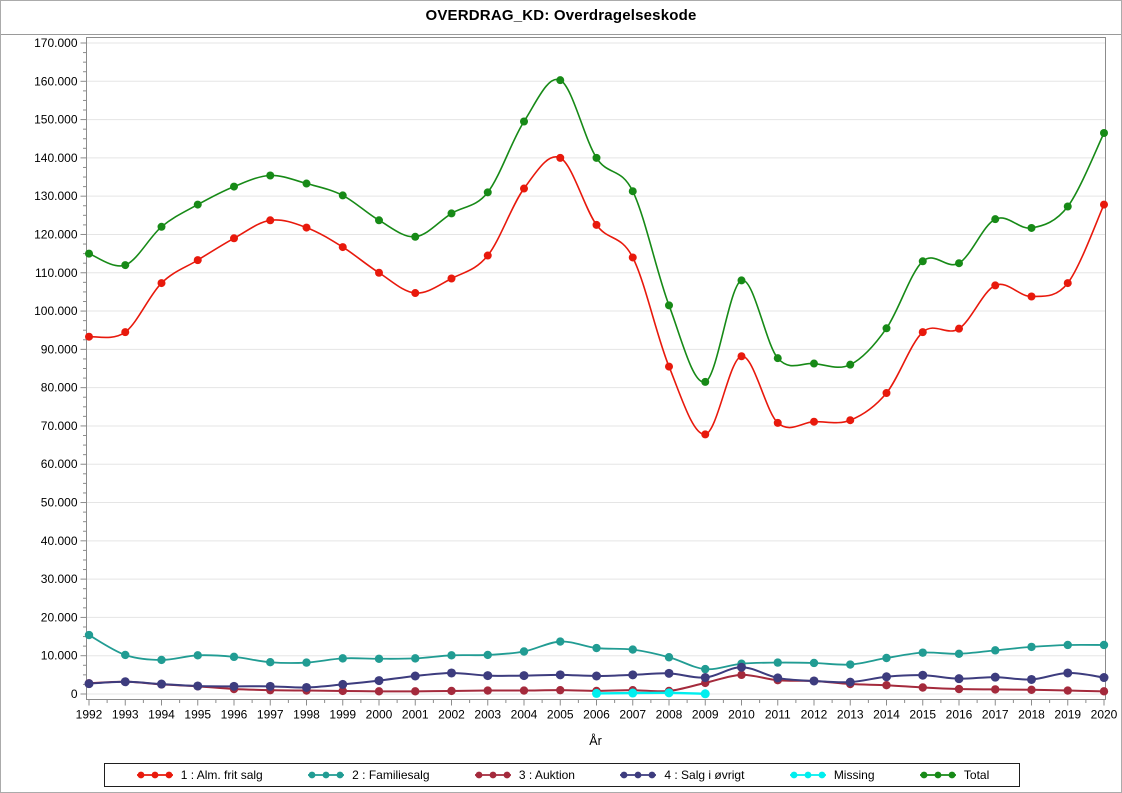  What do you see at coordinates (1067, 715) in the screenshot?
I see `x-tick-label: 2019` at bounding box center [1067, 715].